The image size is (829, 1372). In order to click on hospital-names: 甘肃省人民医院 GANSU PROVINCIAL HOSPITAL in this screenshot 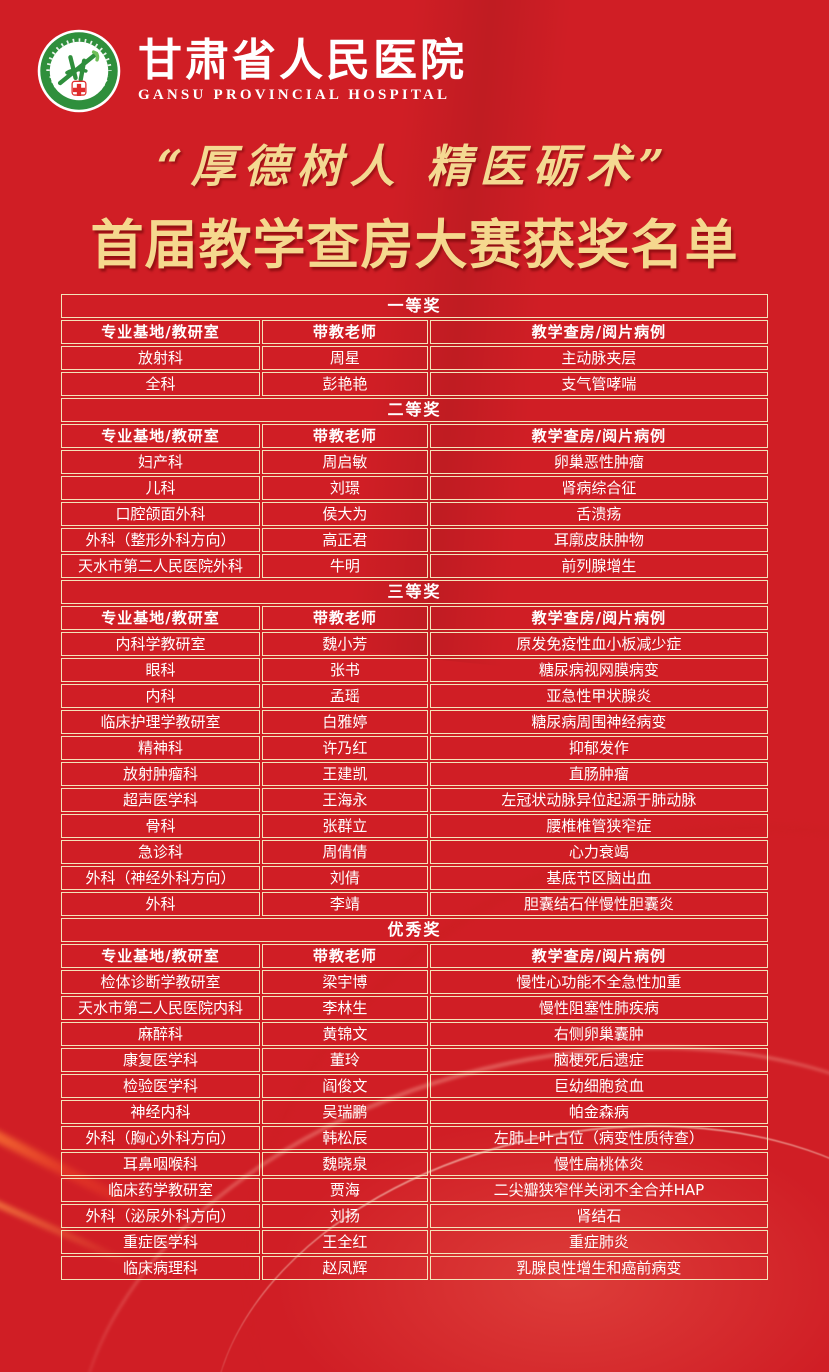, I will do `click(302, 69)`.